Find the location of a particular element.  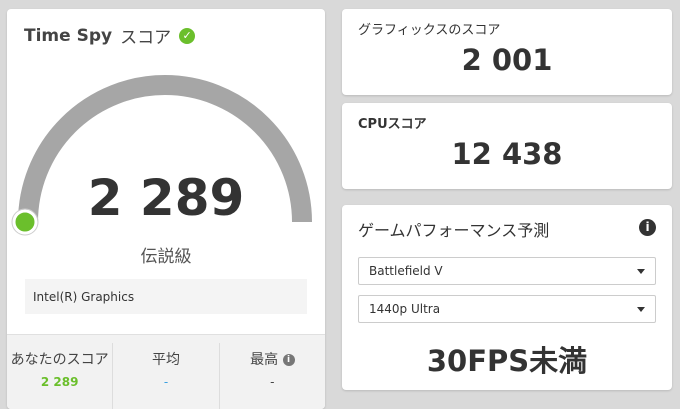

cpu-score-card: CPUスコア 12 438 is located at coordinates (507, 146).